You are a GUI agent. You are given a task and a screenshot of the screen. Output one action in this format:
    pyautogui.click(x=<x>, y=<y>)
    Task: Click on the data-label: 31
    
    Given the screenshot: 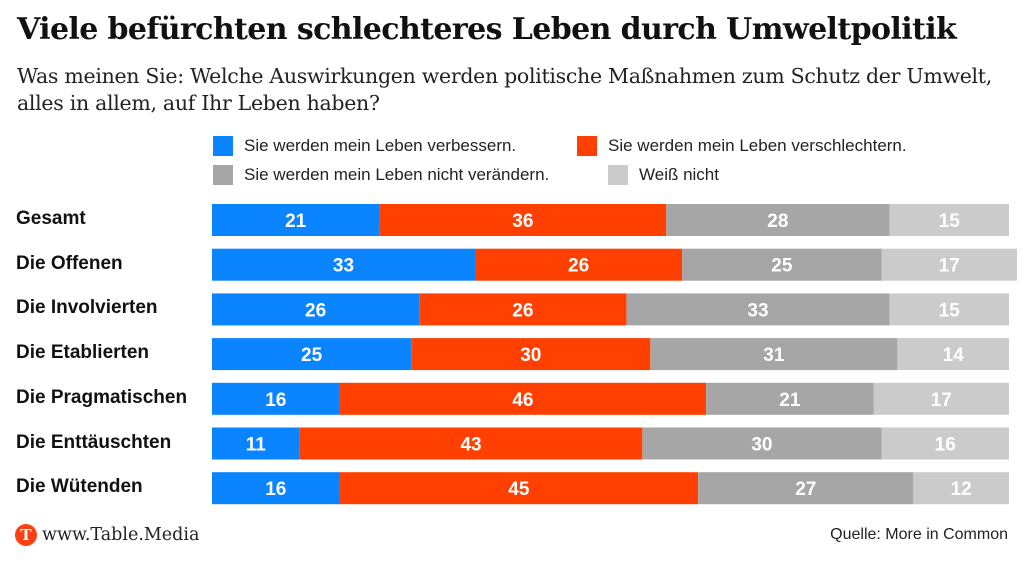 What is the action you would take?
    pyautogui.click(x=774, y=355)
    